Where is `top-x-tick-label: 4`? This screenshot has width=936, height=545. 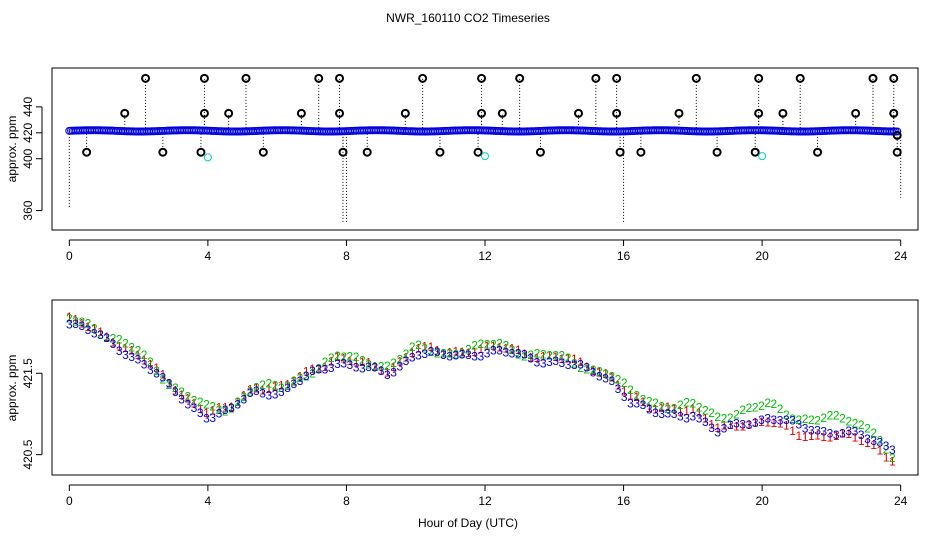
top-x-tick-label: 4 is located at coordinates (208, 256).